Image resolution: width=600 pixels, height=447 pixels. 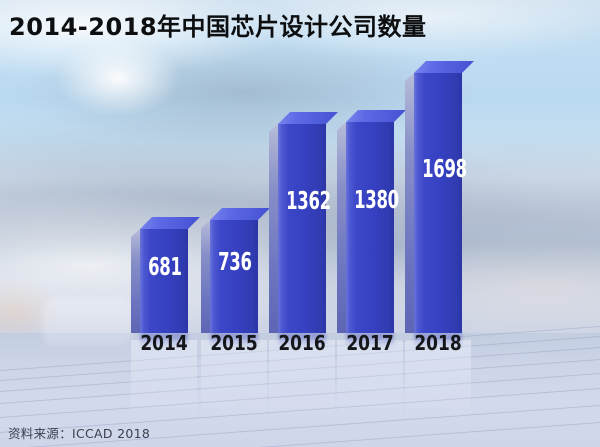 I want to click on bar-2016: 1362, so click(x=303, y=222).